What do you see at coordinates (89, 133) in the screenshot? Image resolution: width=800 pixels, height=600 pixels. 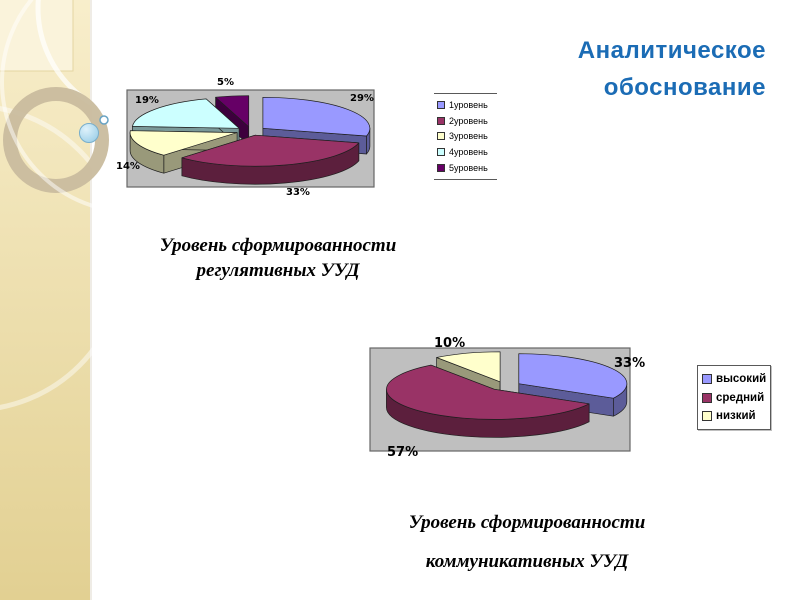 I see `blue-bubble-icon` at bounding box center [89, 133].